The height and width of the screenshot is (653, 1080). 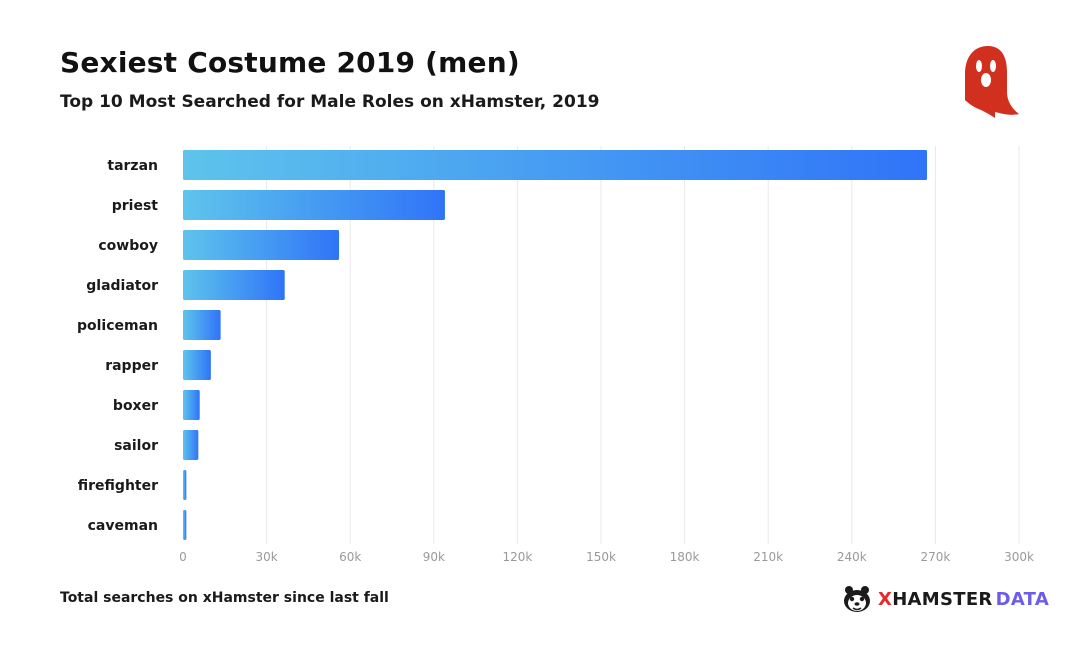 What do you see at coordinates (185, 485) in the screenshot?
I see `bar-firefighter` at bounding box center [185, 485].